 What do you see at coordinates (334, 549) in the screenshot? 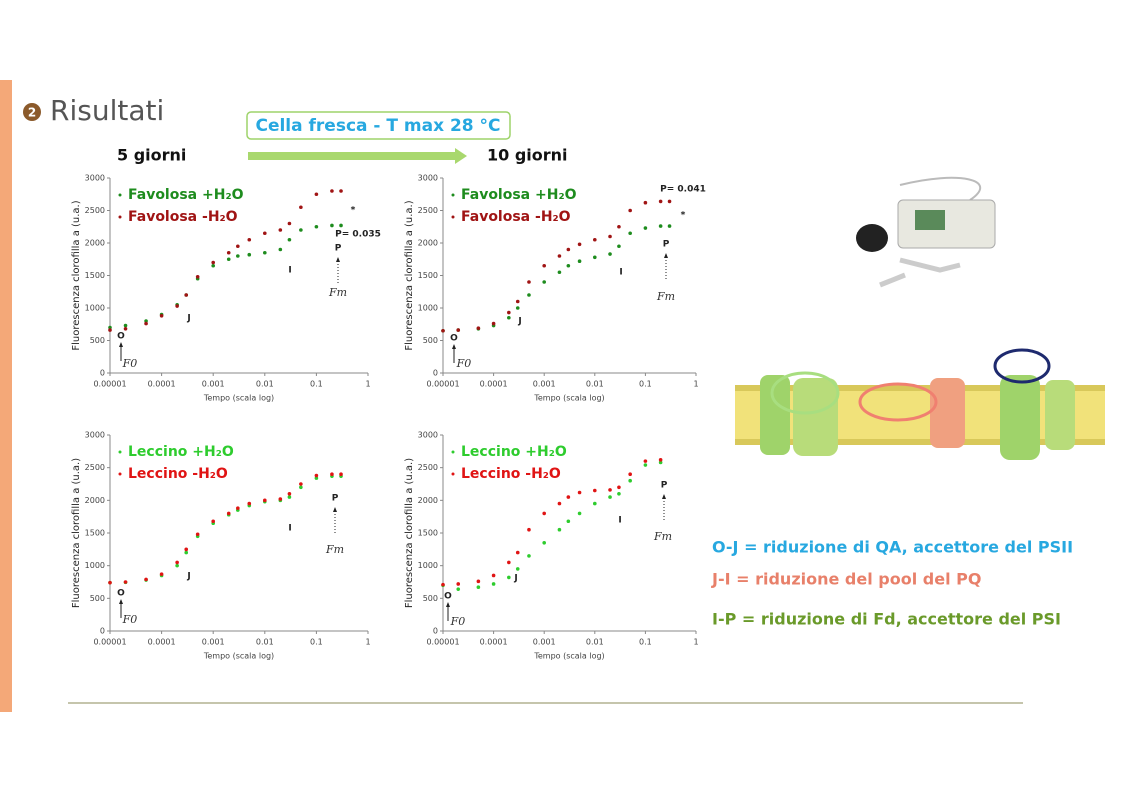
I see `annotation: Fm` at bounding box center [334, 549].